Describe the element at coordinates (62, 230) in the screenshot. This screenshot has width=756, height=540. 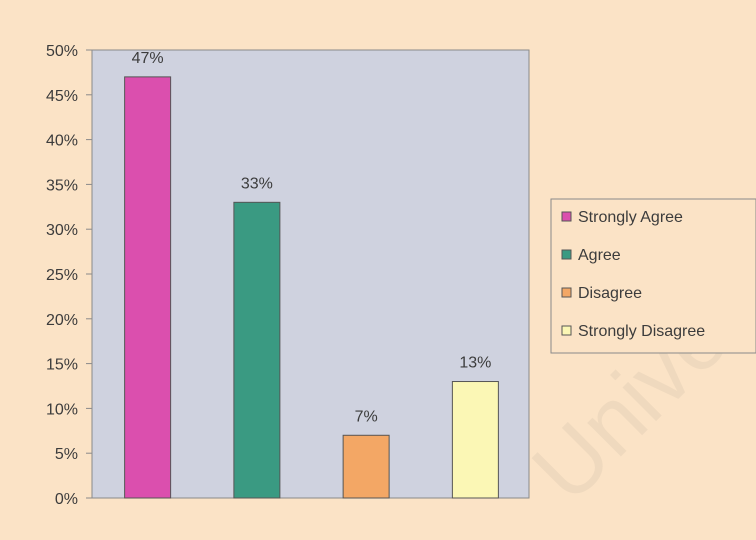
I see `y-tick-label: 30%` at that location.